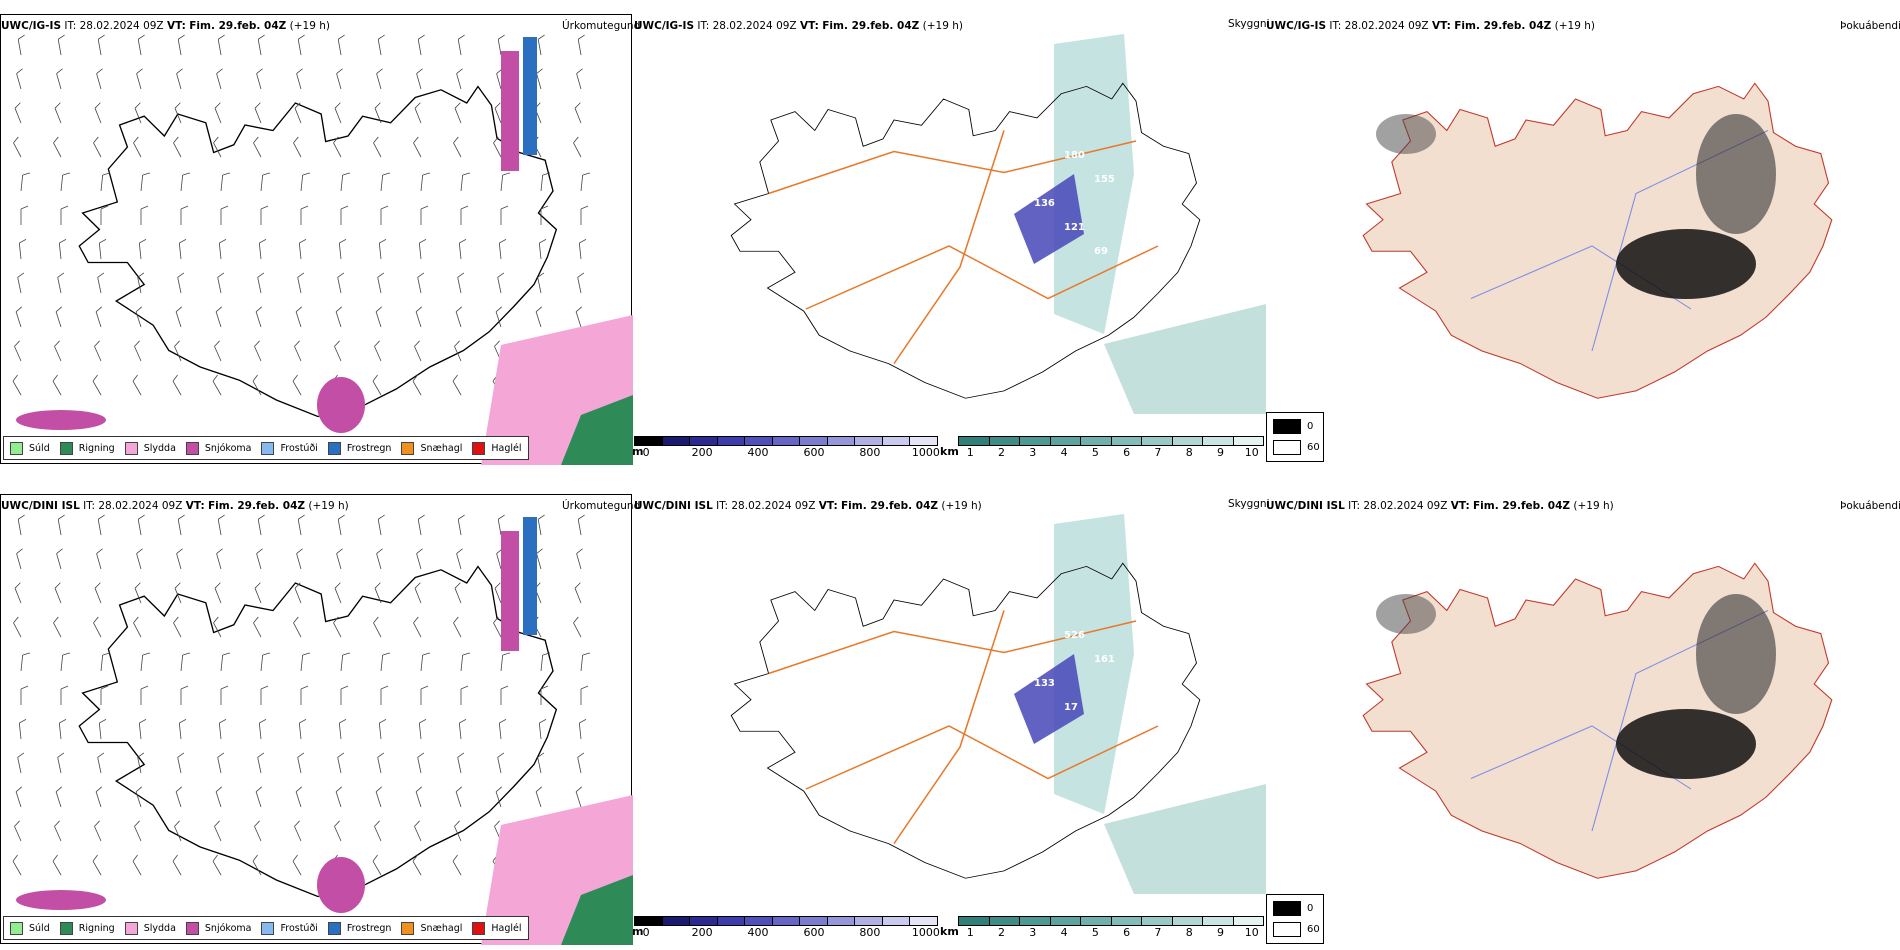 This screenshot has width=1900, height=950. What do you see at coordinates (1158, 452) in the screenshot?
I see `colorbar-tick: 7` at bounding box center [1158, 452].